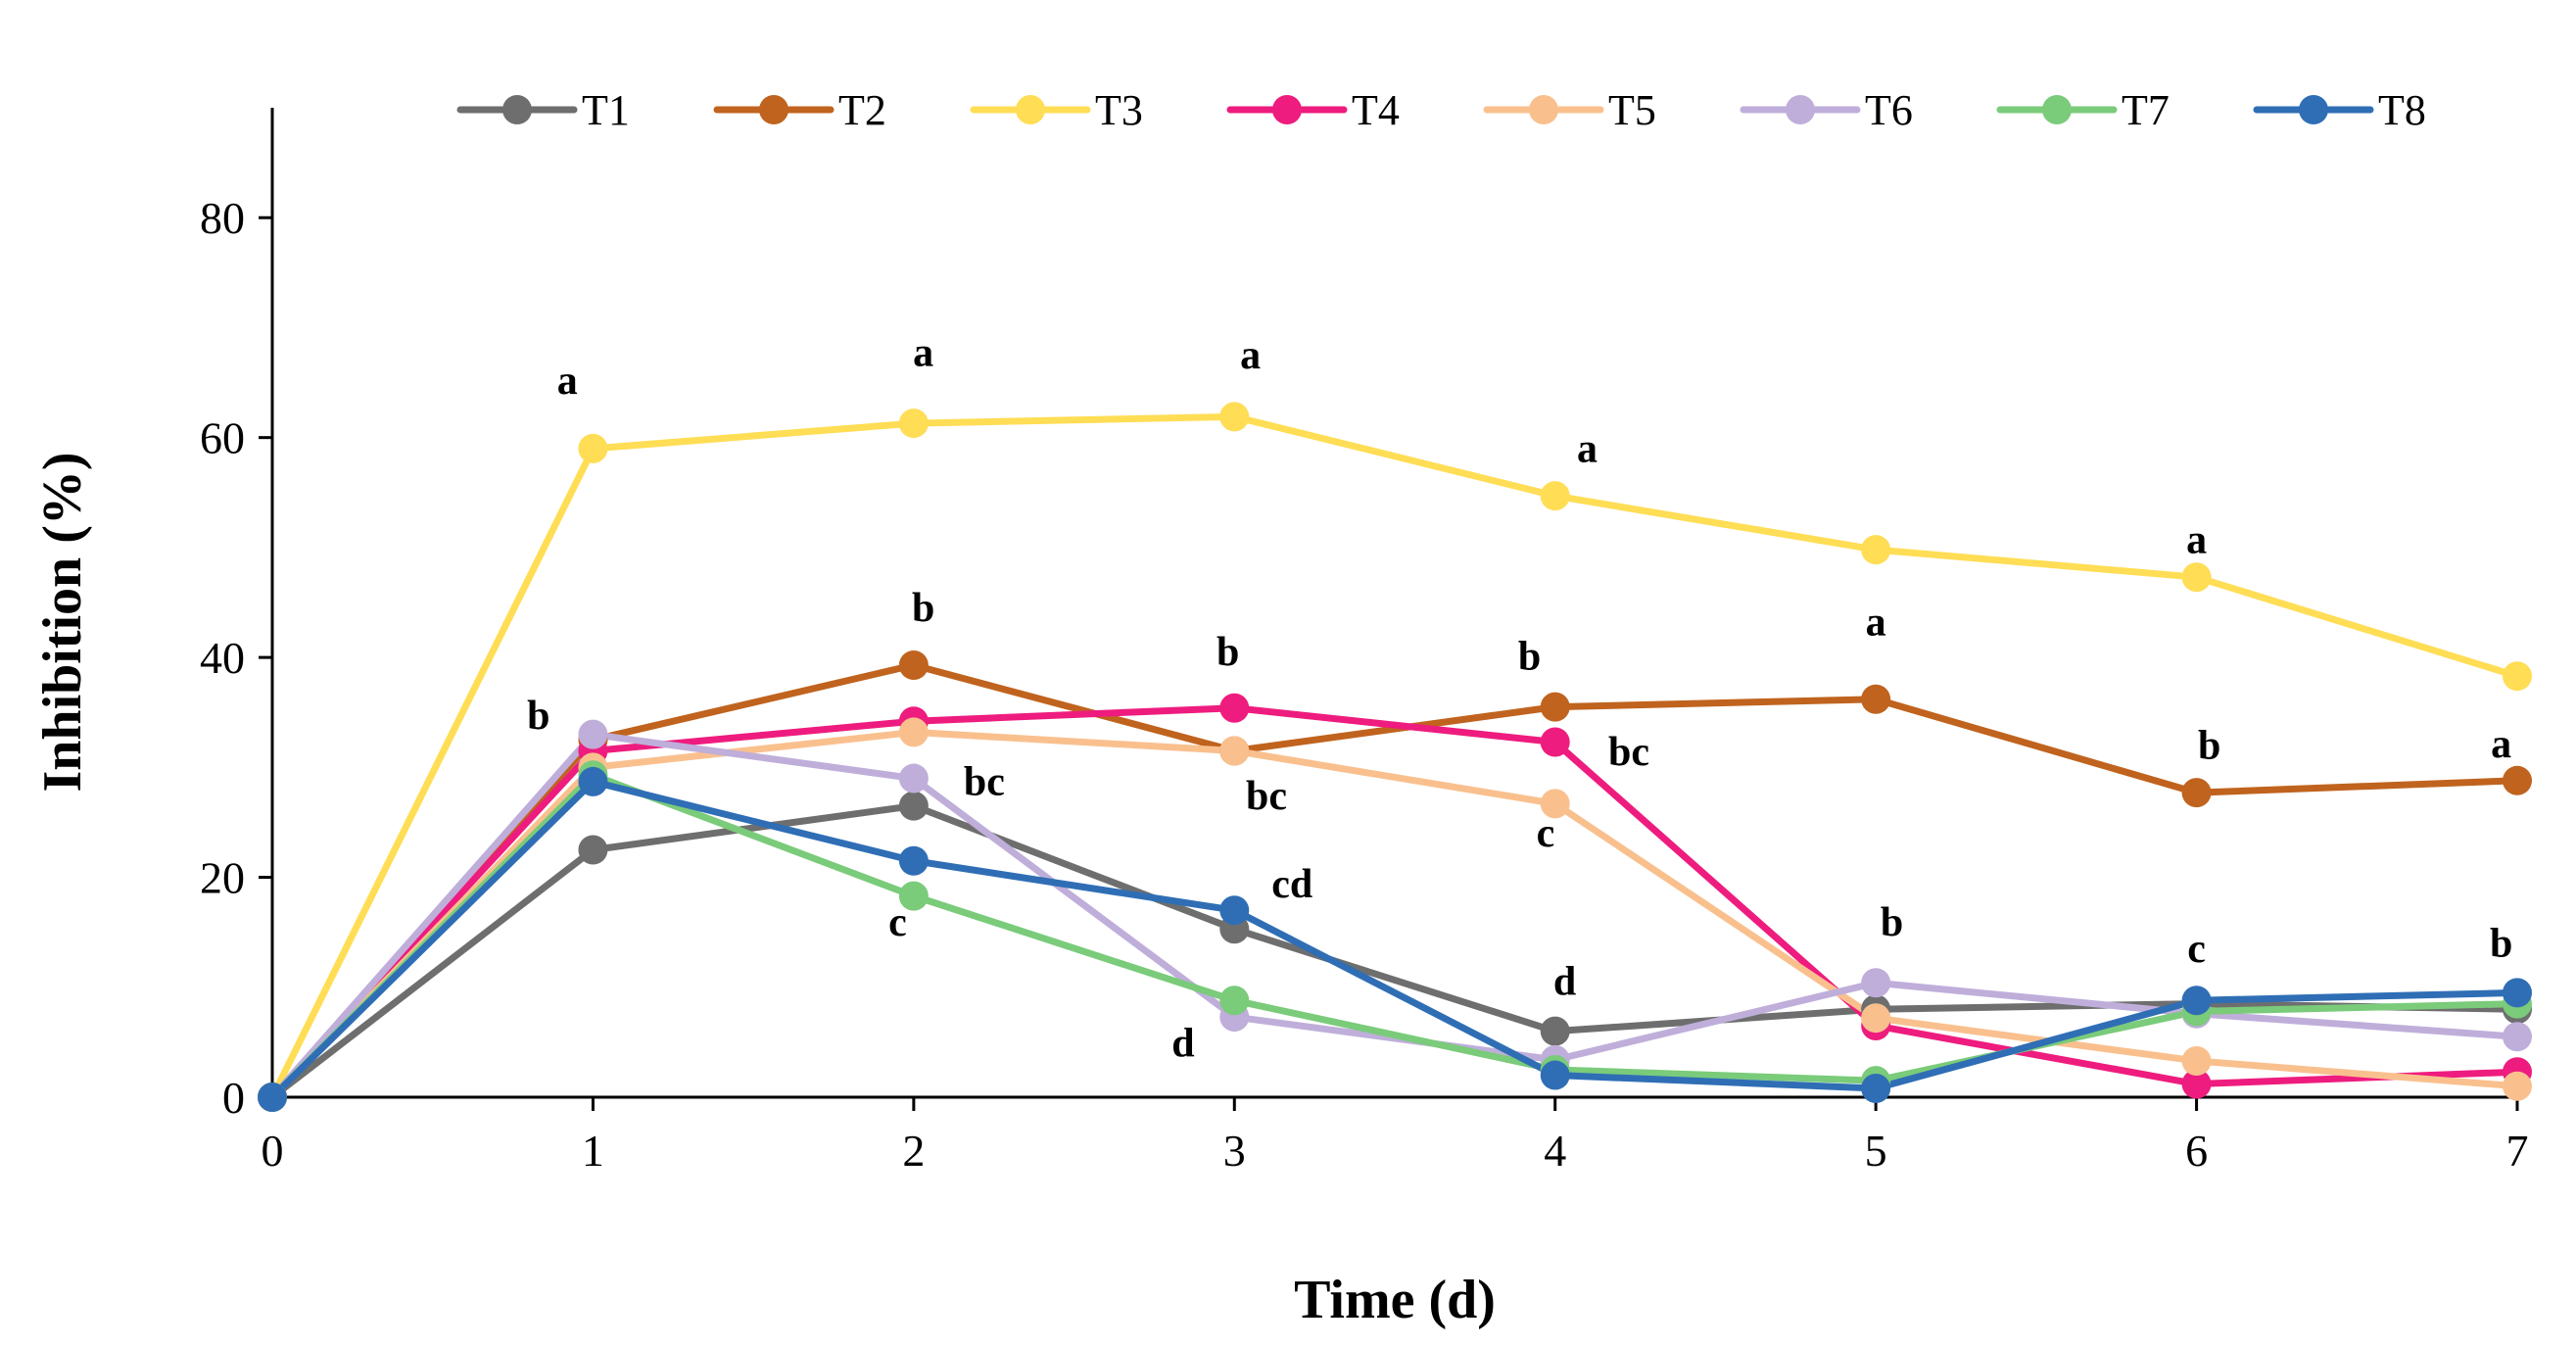  What do you see at coordinates (1395, 1300) in the screenshot?
I see `x-axis-title: Time (d)` at bounding box center [1395, 1300].